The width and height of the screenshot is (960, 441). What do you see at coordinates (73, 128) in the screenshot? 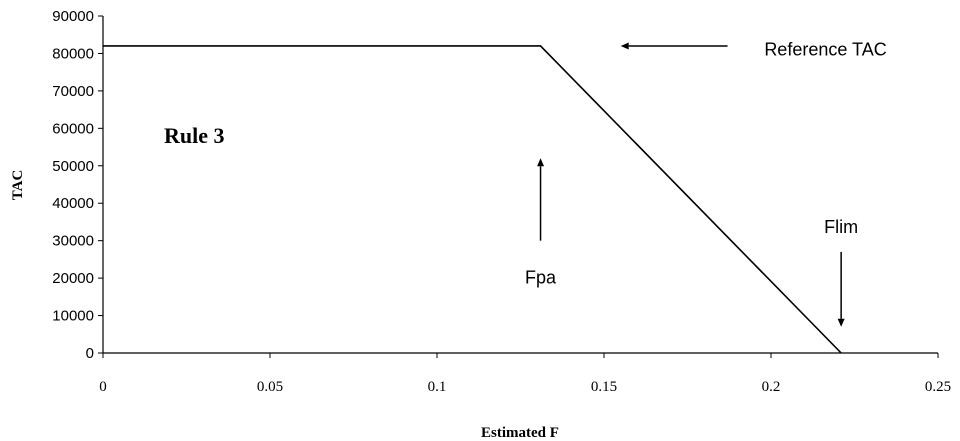
I see `y-tick-label: 60000` at bounding box center [73, 128].